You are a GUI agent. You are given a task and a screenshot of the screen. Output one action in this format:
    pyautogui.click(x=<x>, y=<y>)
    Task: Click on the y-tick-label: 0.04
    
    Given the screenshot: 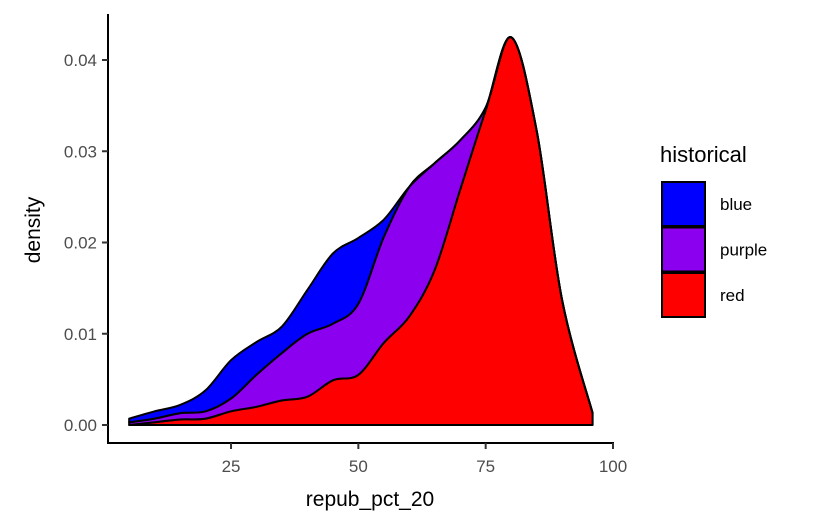 What is the action you would take?
    pyautogui.click(x=80, y=60)
    